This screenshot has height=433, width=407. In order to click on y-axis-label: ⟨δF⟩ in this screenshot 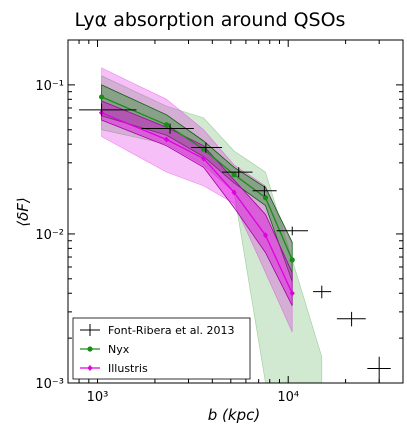, I will do `click(23, 212)`.